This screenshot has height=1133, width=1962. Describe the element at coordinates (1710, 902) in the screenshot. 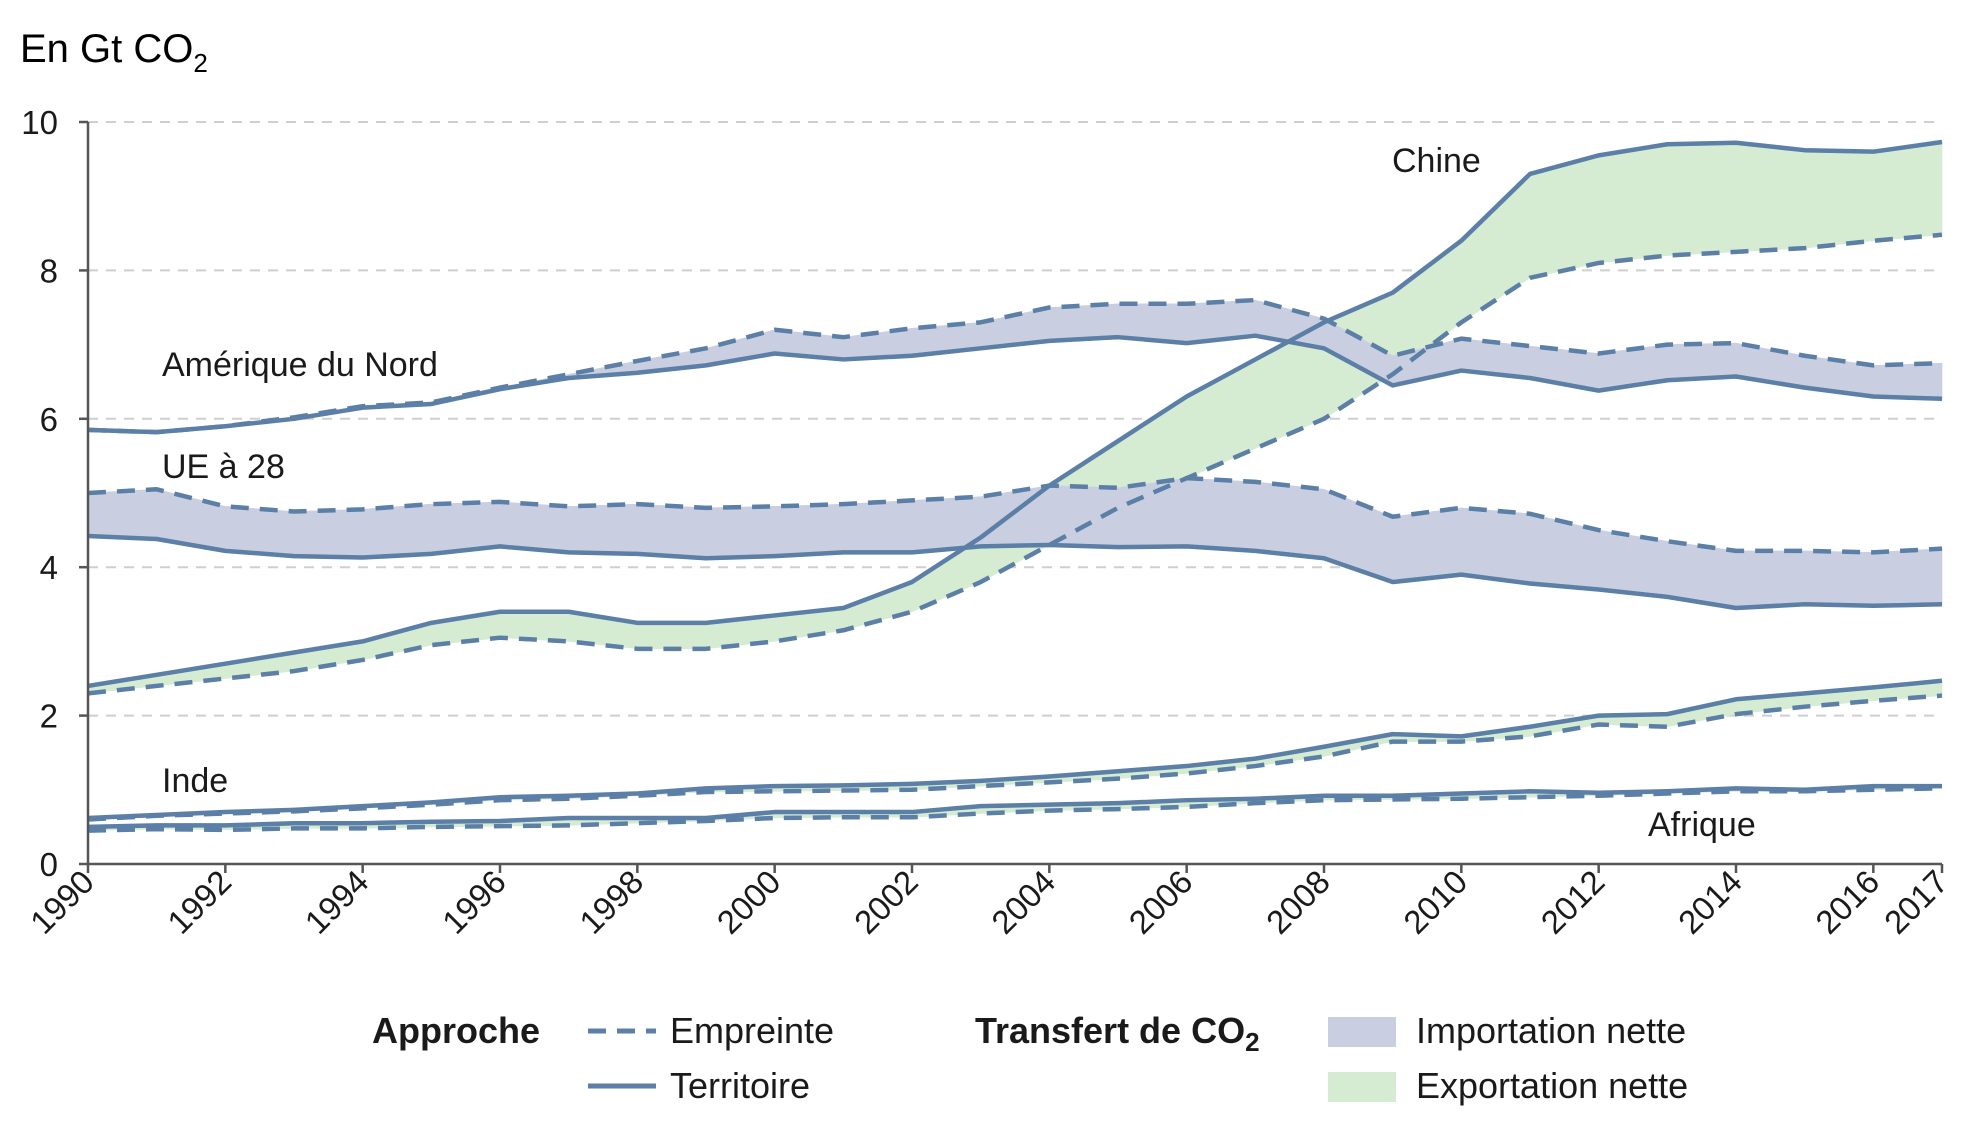

I see `x-tick-label-2014: 2014` at that location.